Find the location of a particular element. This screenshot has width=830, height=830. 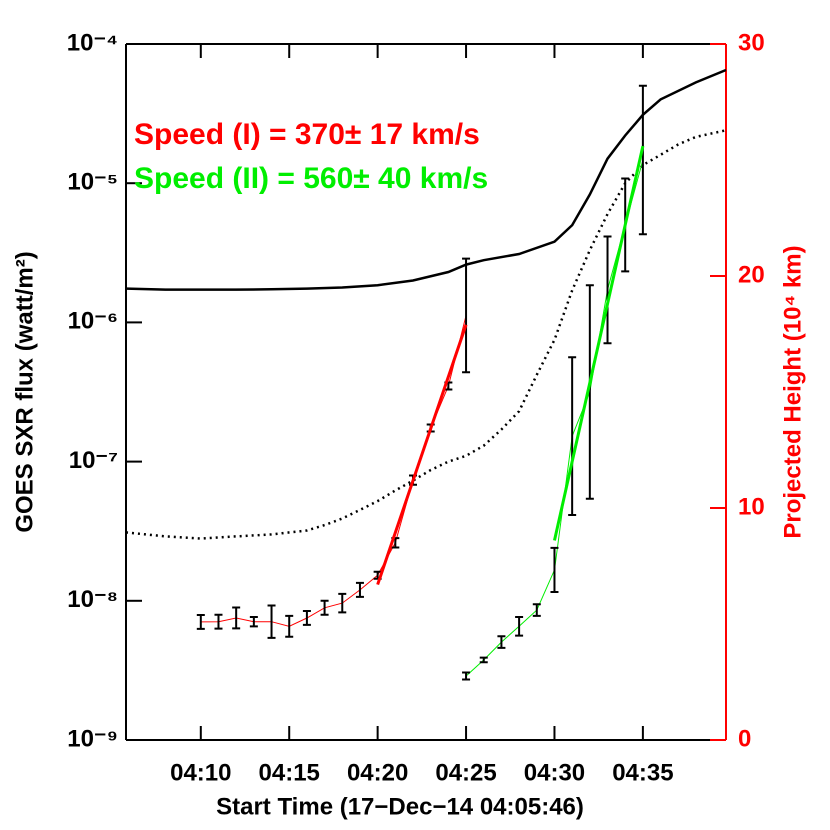

x-tick-label: 04:30 is located at coordinates (554, 772).